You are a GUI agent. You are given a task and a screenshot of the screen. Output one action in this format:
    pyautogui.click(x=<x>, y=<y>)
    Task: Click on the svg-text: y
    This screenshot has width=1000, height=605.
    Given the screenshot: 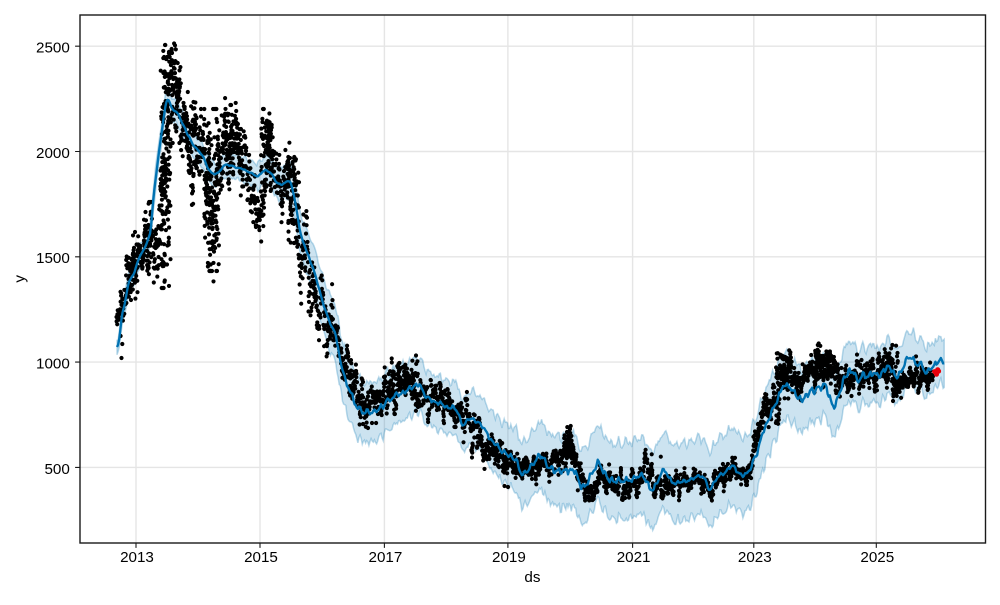 What is the action you would take?
    pyautogui.click(x=19, y=279)
    